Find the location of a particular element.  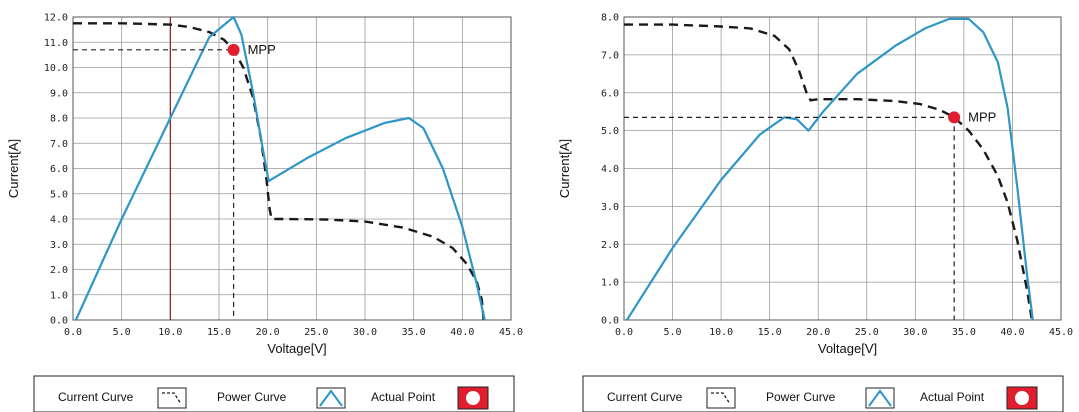

y-tick-label: 12.0 is located at coordinates (56, 18).